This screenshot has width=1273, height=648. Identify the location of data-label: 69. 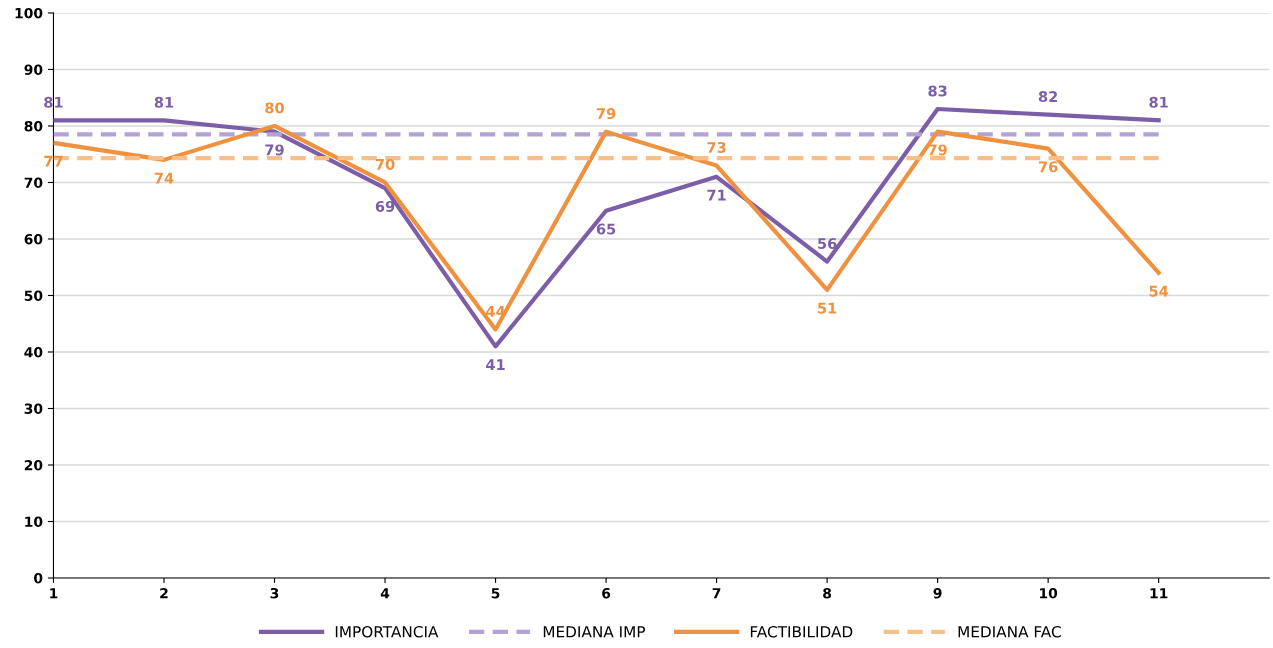
(385, 206).